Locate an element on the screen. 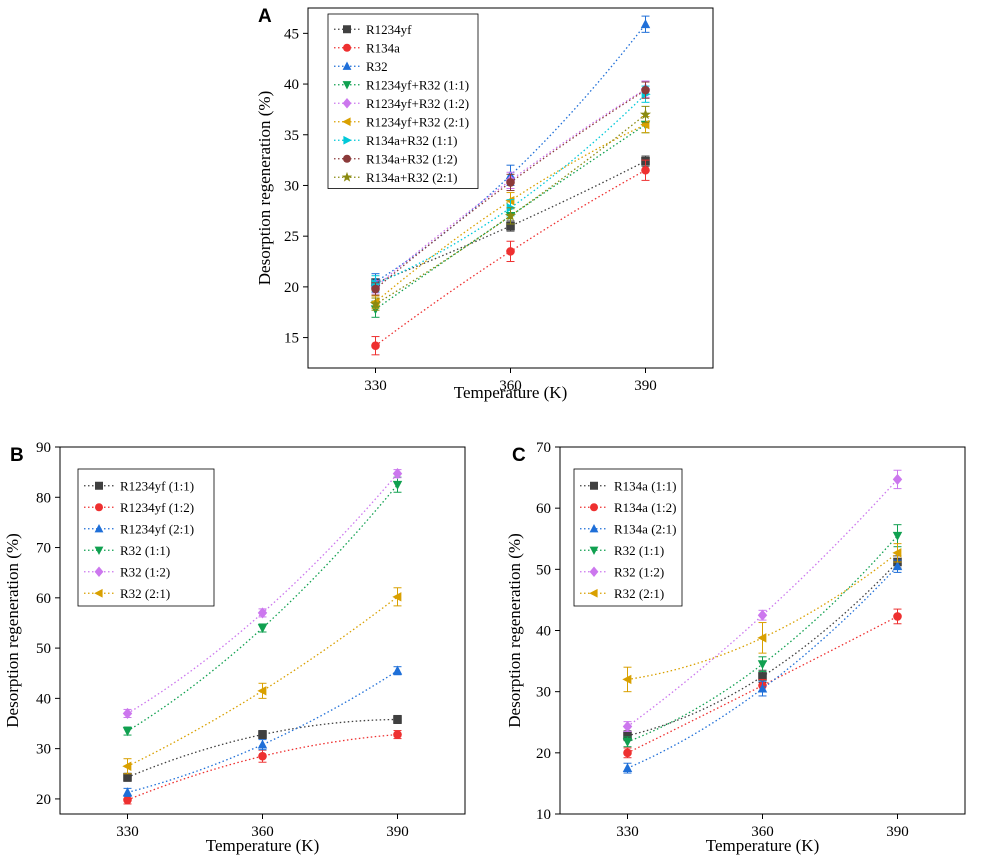 The image size is (996, 858). legend-label: R1234yf+R32 (1:1) is located at coordinates (417, 84).